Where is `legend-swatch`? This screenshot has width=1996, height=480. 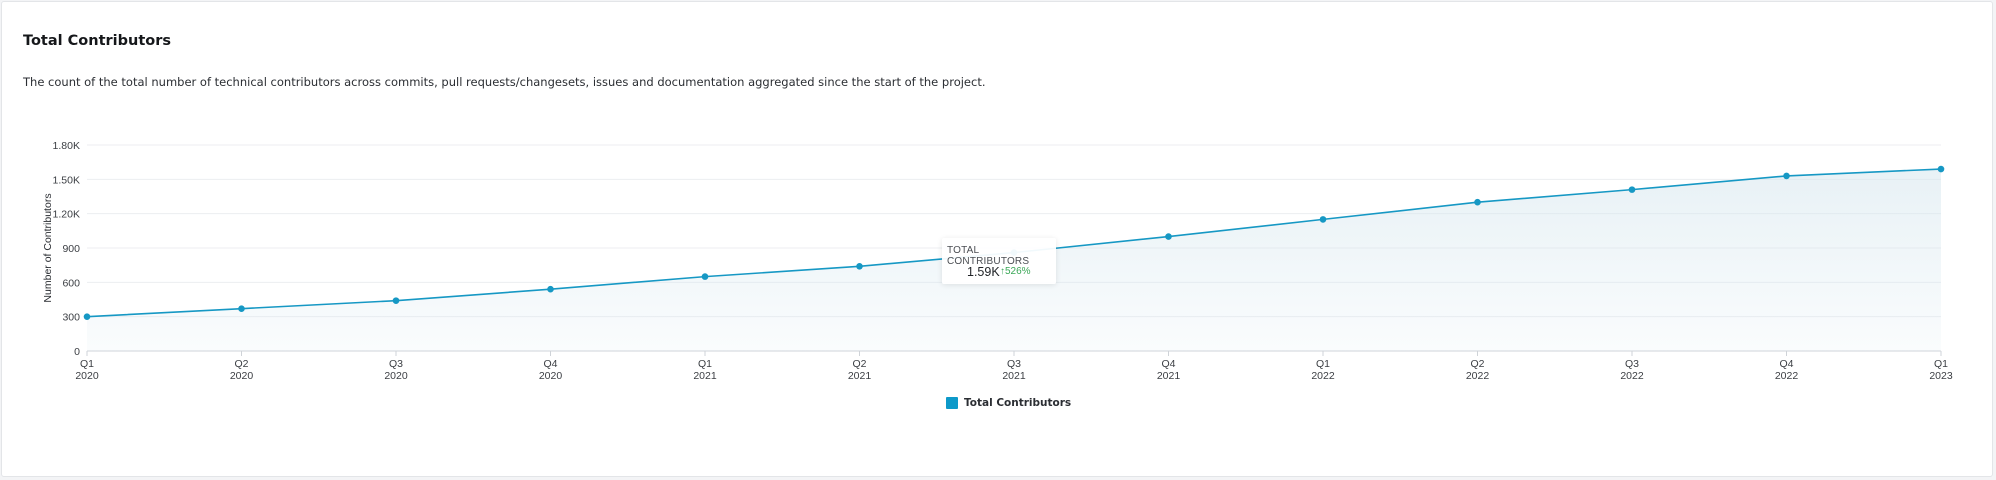 legend-swatch is located at coordinates (952, 403).